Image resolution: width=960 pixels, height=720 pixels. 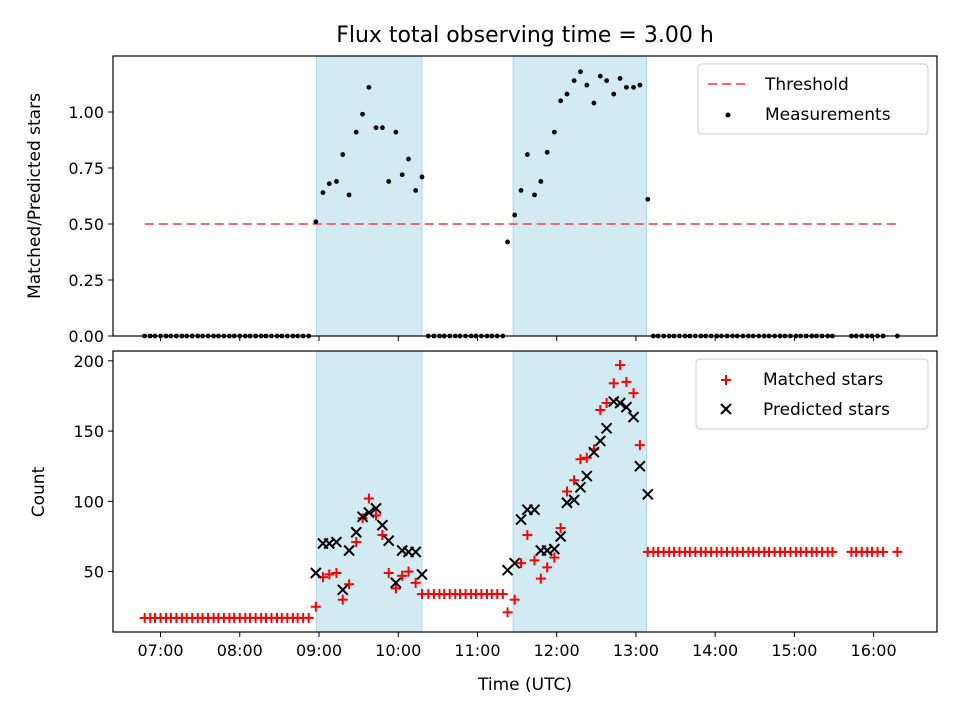 I want to click on top-ytick-label: 0.25, so click(x=86, y=280).